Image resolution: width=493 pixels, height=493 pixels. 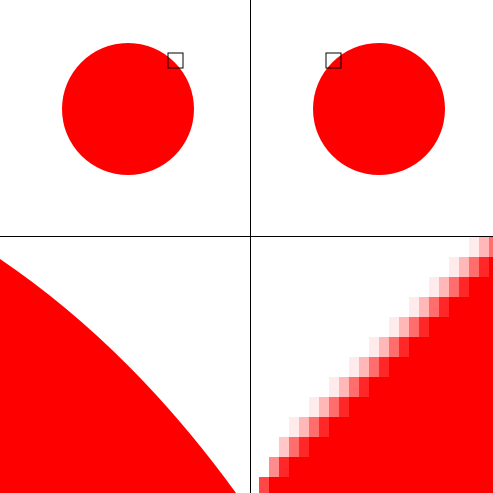 What do you see at coordinates (333, 60) in the screenshot?
I see `selection-box-right` at bounding box center [333, 60].